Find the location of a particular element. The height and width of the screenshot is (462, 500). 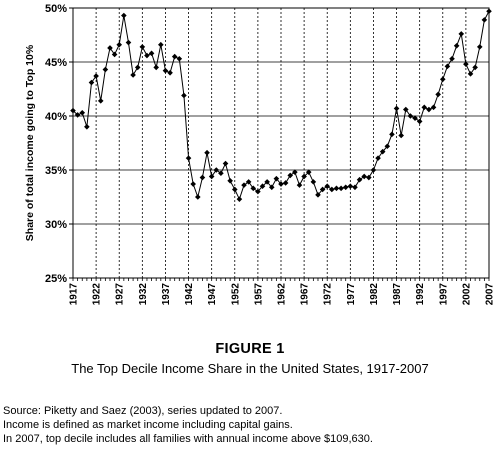

x-tick-label: 1962 is located at coordinates (282, 294).